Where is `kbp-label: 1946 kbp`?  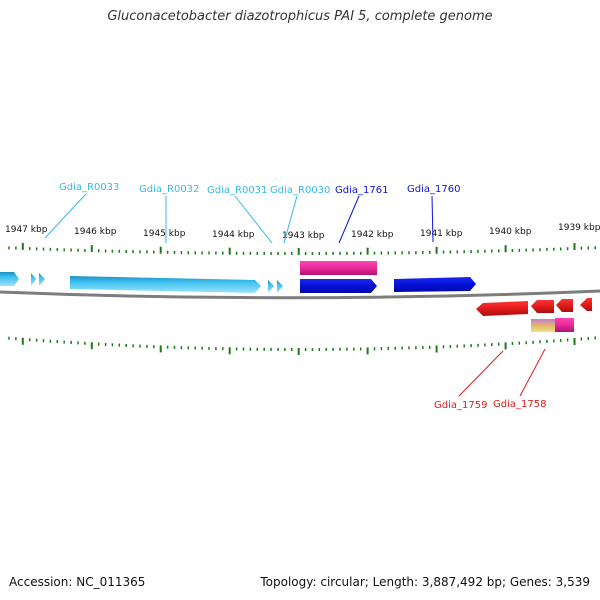 kbp-label: 1946 kbp is located at coordinates (95, 232).